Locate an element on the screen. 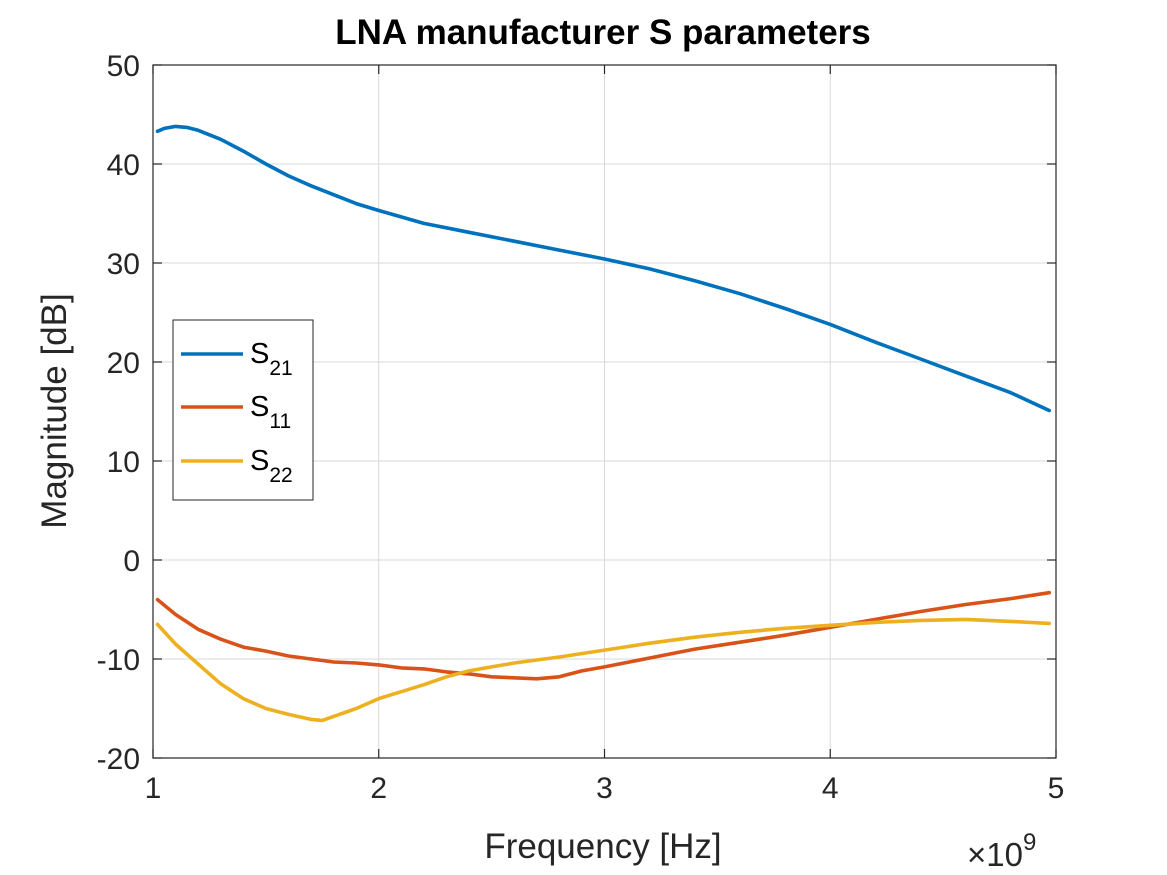 This screenshot has width=1167, height=875. chart-title: LNA manufacturer S parameters is located at coordinates (603, 32).